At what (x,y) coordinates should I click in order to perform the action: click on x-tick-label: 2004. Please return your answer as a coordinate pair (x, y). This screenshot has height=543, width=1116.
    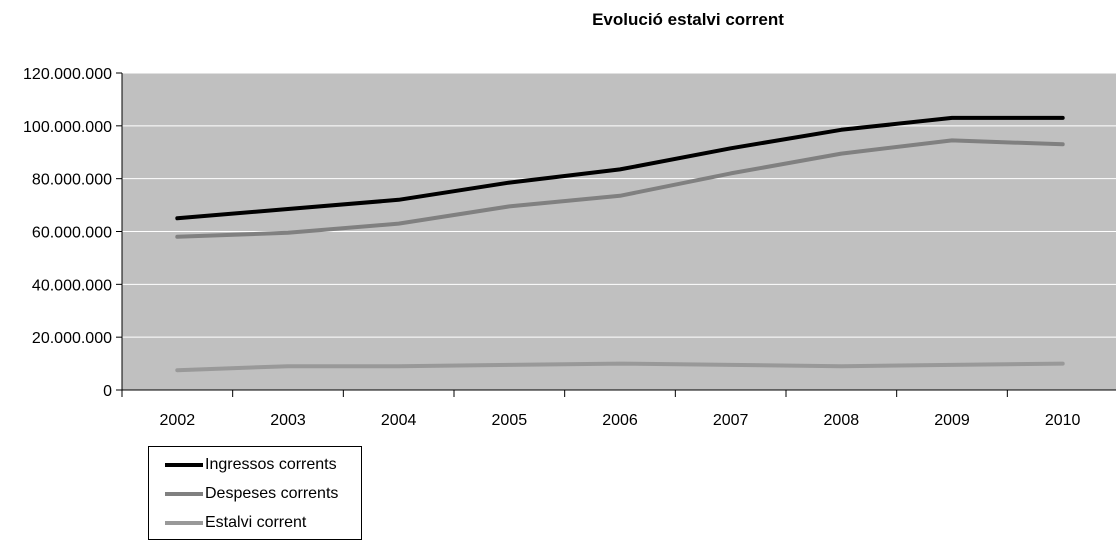
    Looking at the image, I should click on (399, 420).